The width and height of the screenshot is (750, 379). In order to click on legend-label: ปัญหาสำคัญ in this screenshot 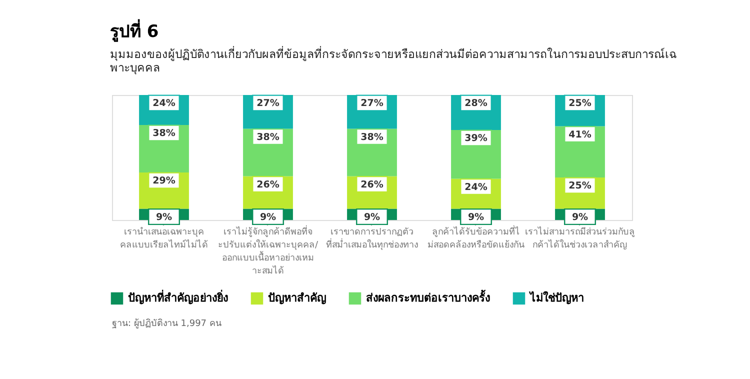, I will do `click(297, 297)`.